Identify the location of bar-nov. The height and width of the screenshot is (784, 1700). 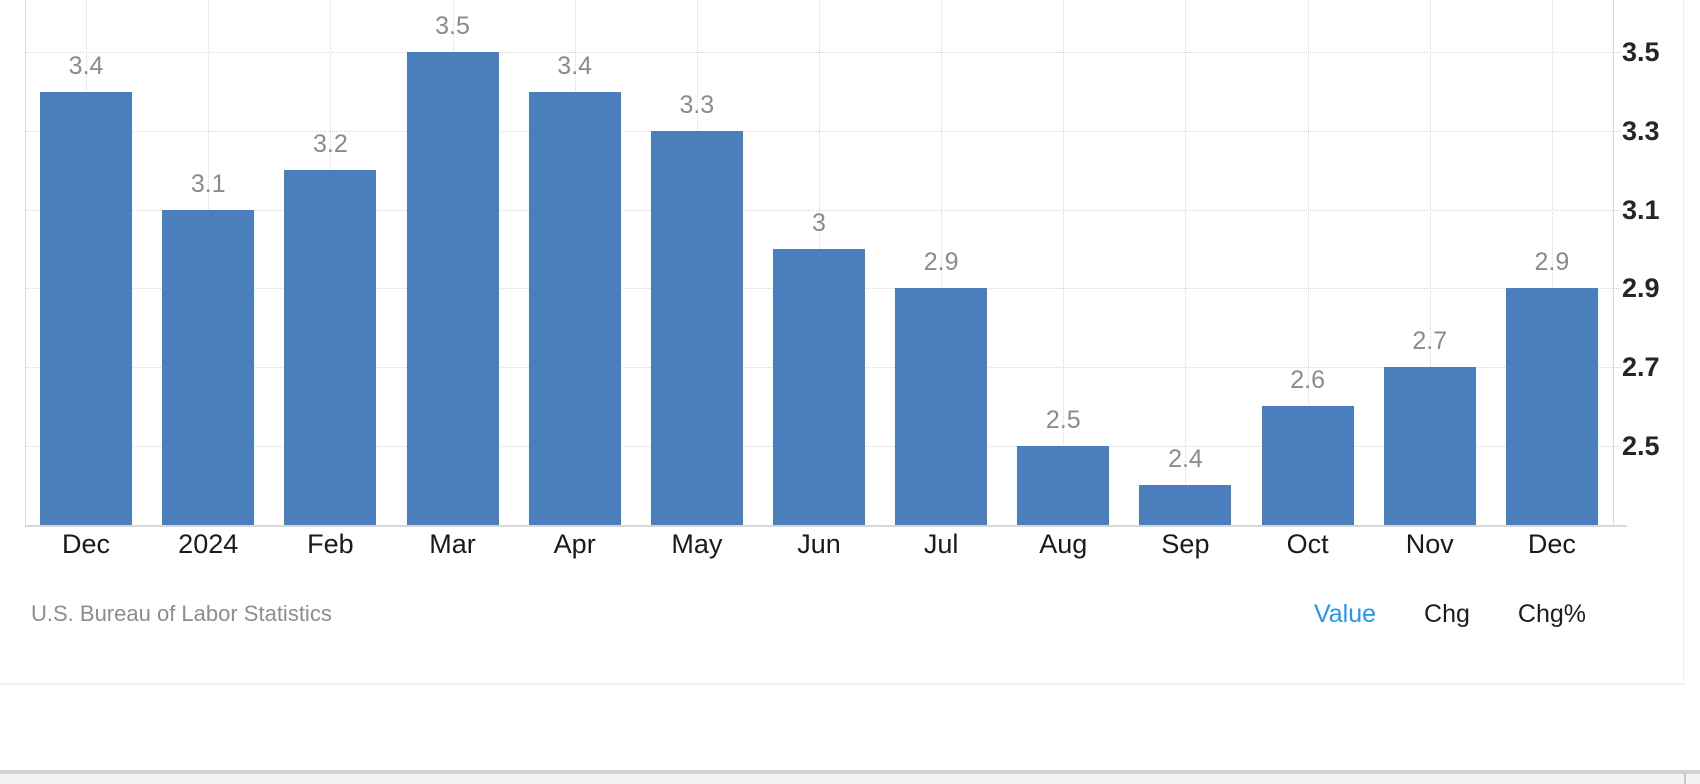
(1429, 445).